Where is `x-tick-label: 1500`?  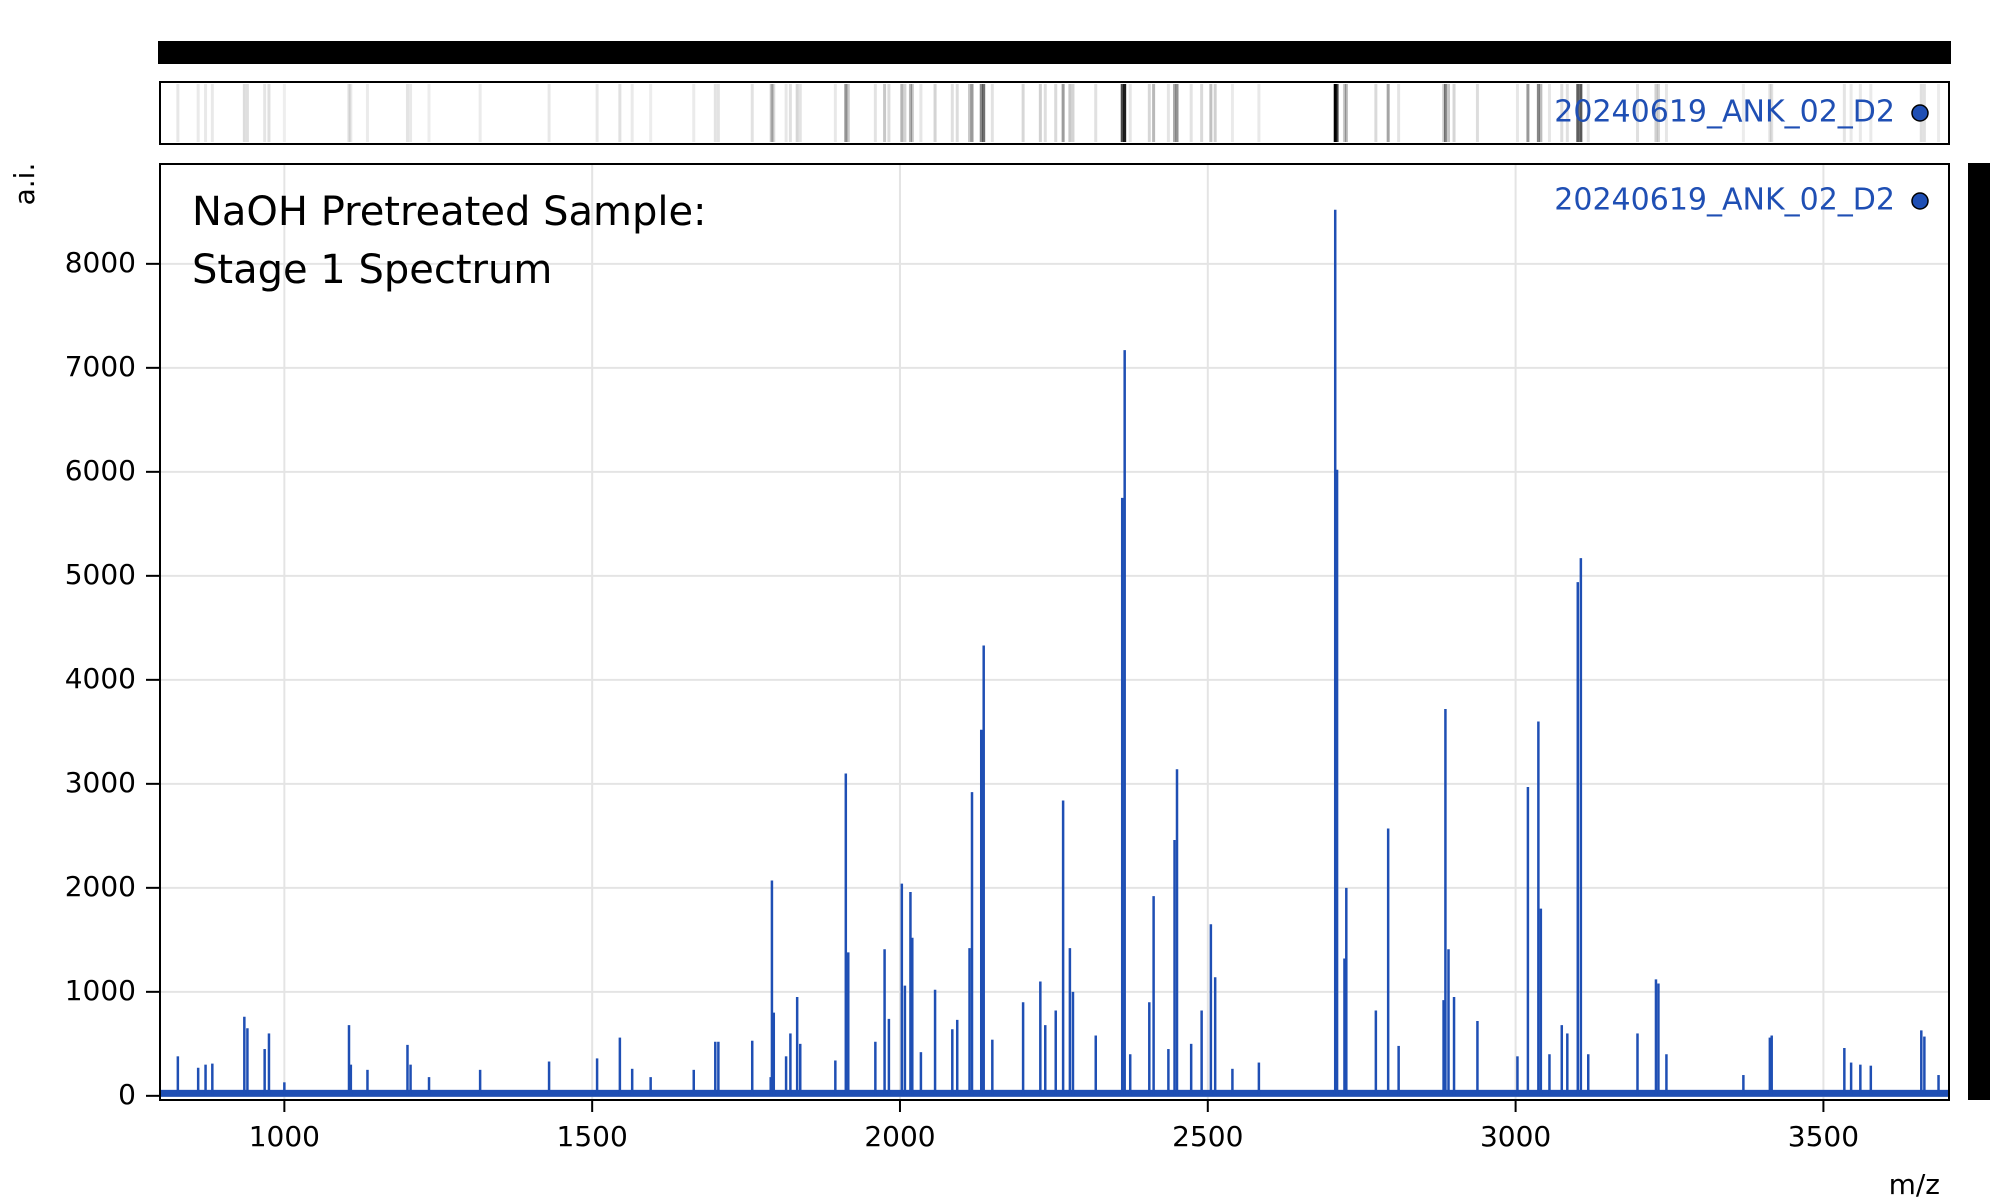
x-tick-label: 1500 is located at coordinates (592, 1136).